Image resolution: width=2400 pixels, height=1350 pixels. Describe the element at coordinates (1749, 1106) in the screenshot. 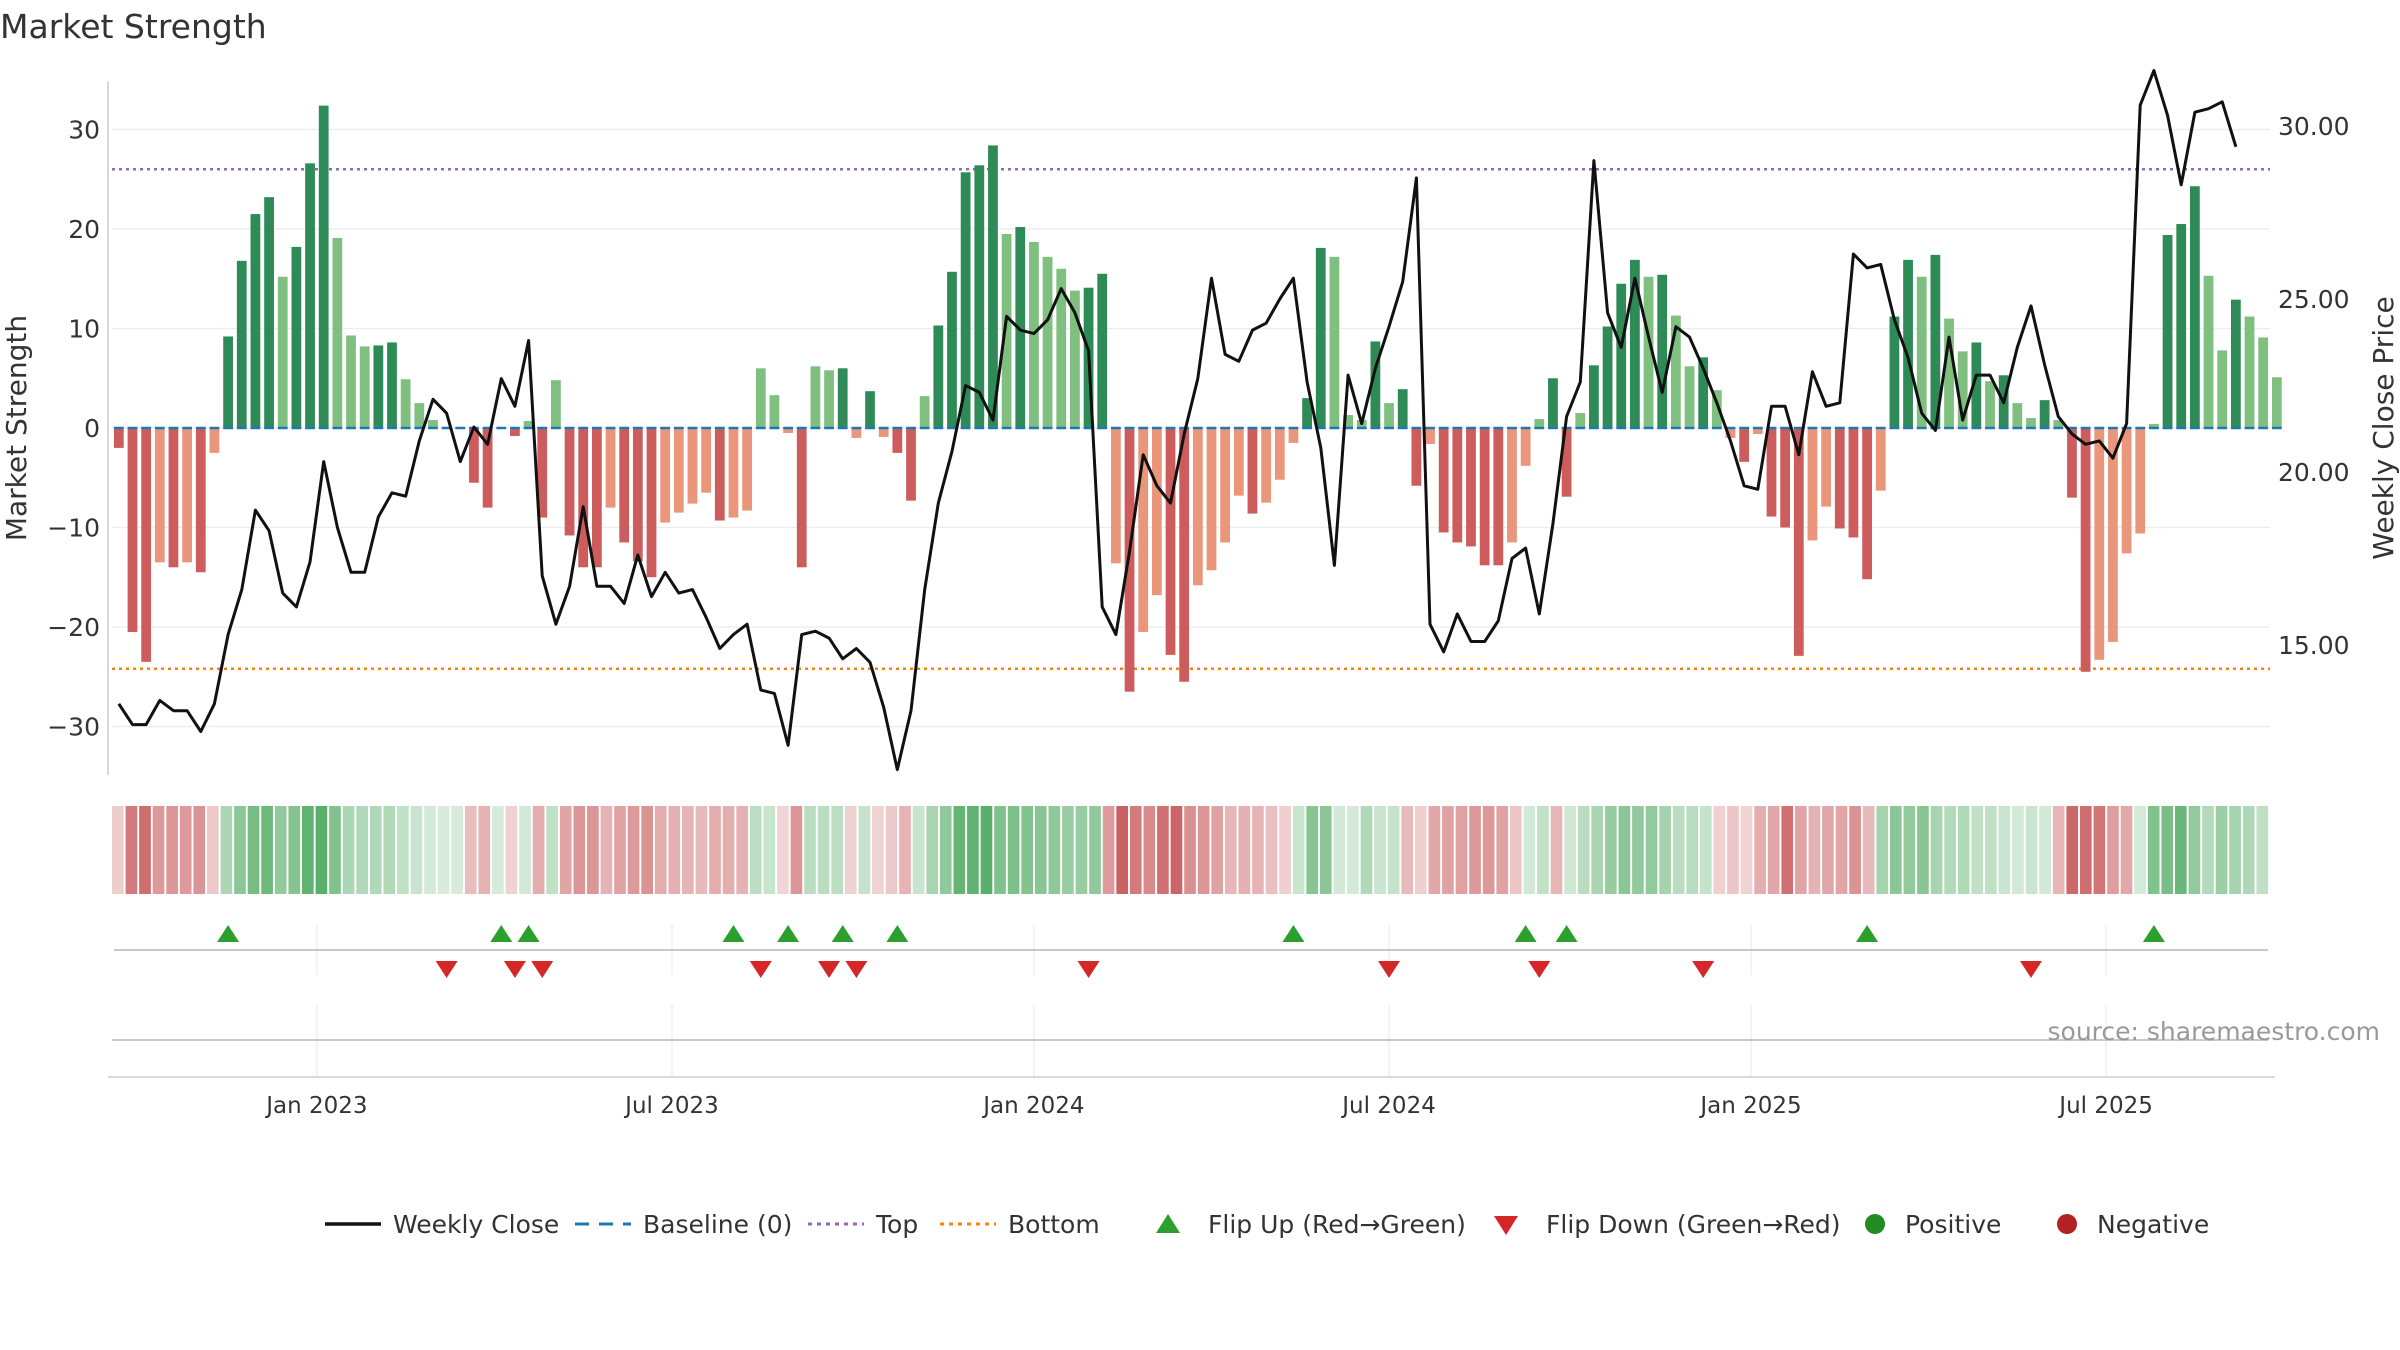

I see `x-tick-label: Jan 2025` at that location.